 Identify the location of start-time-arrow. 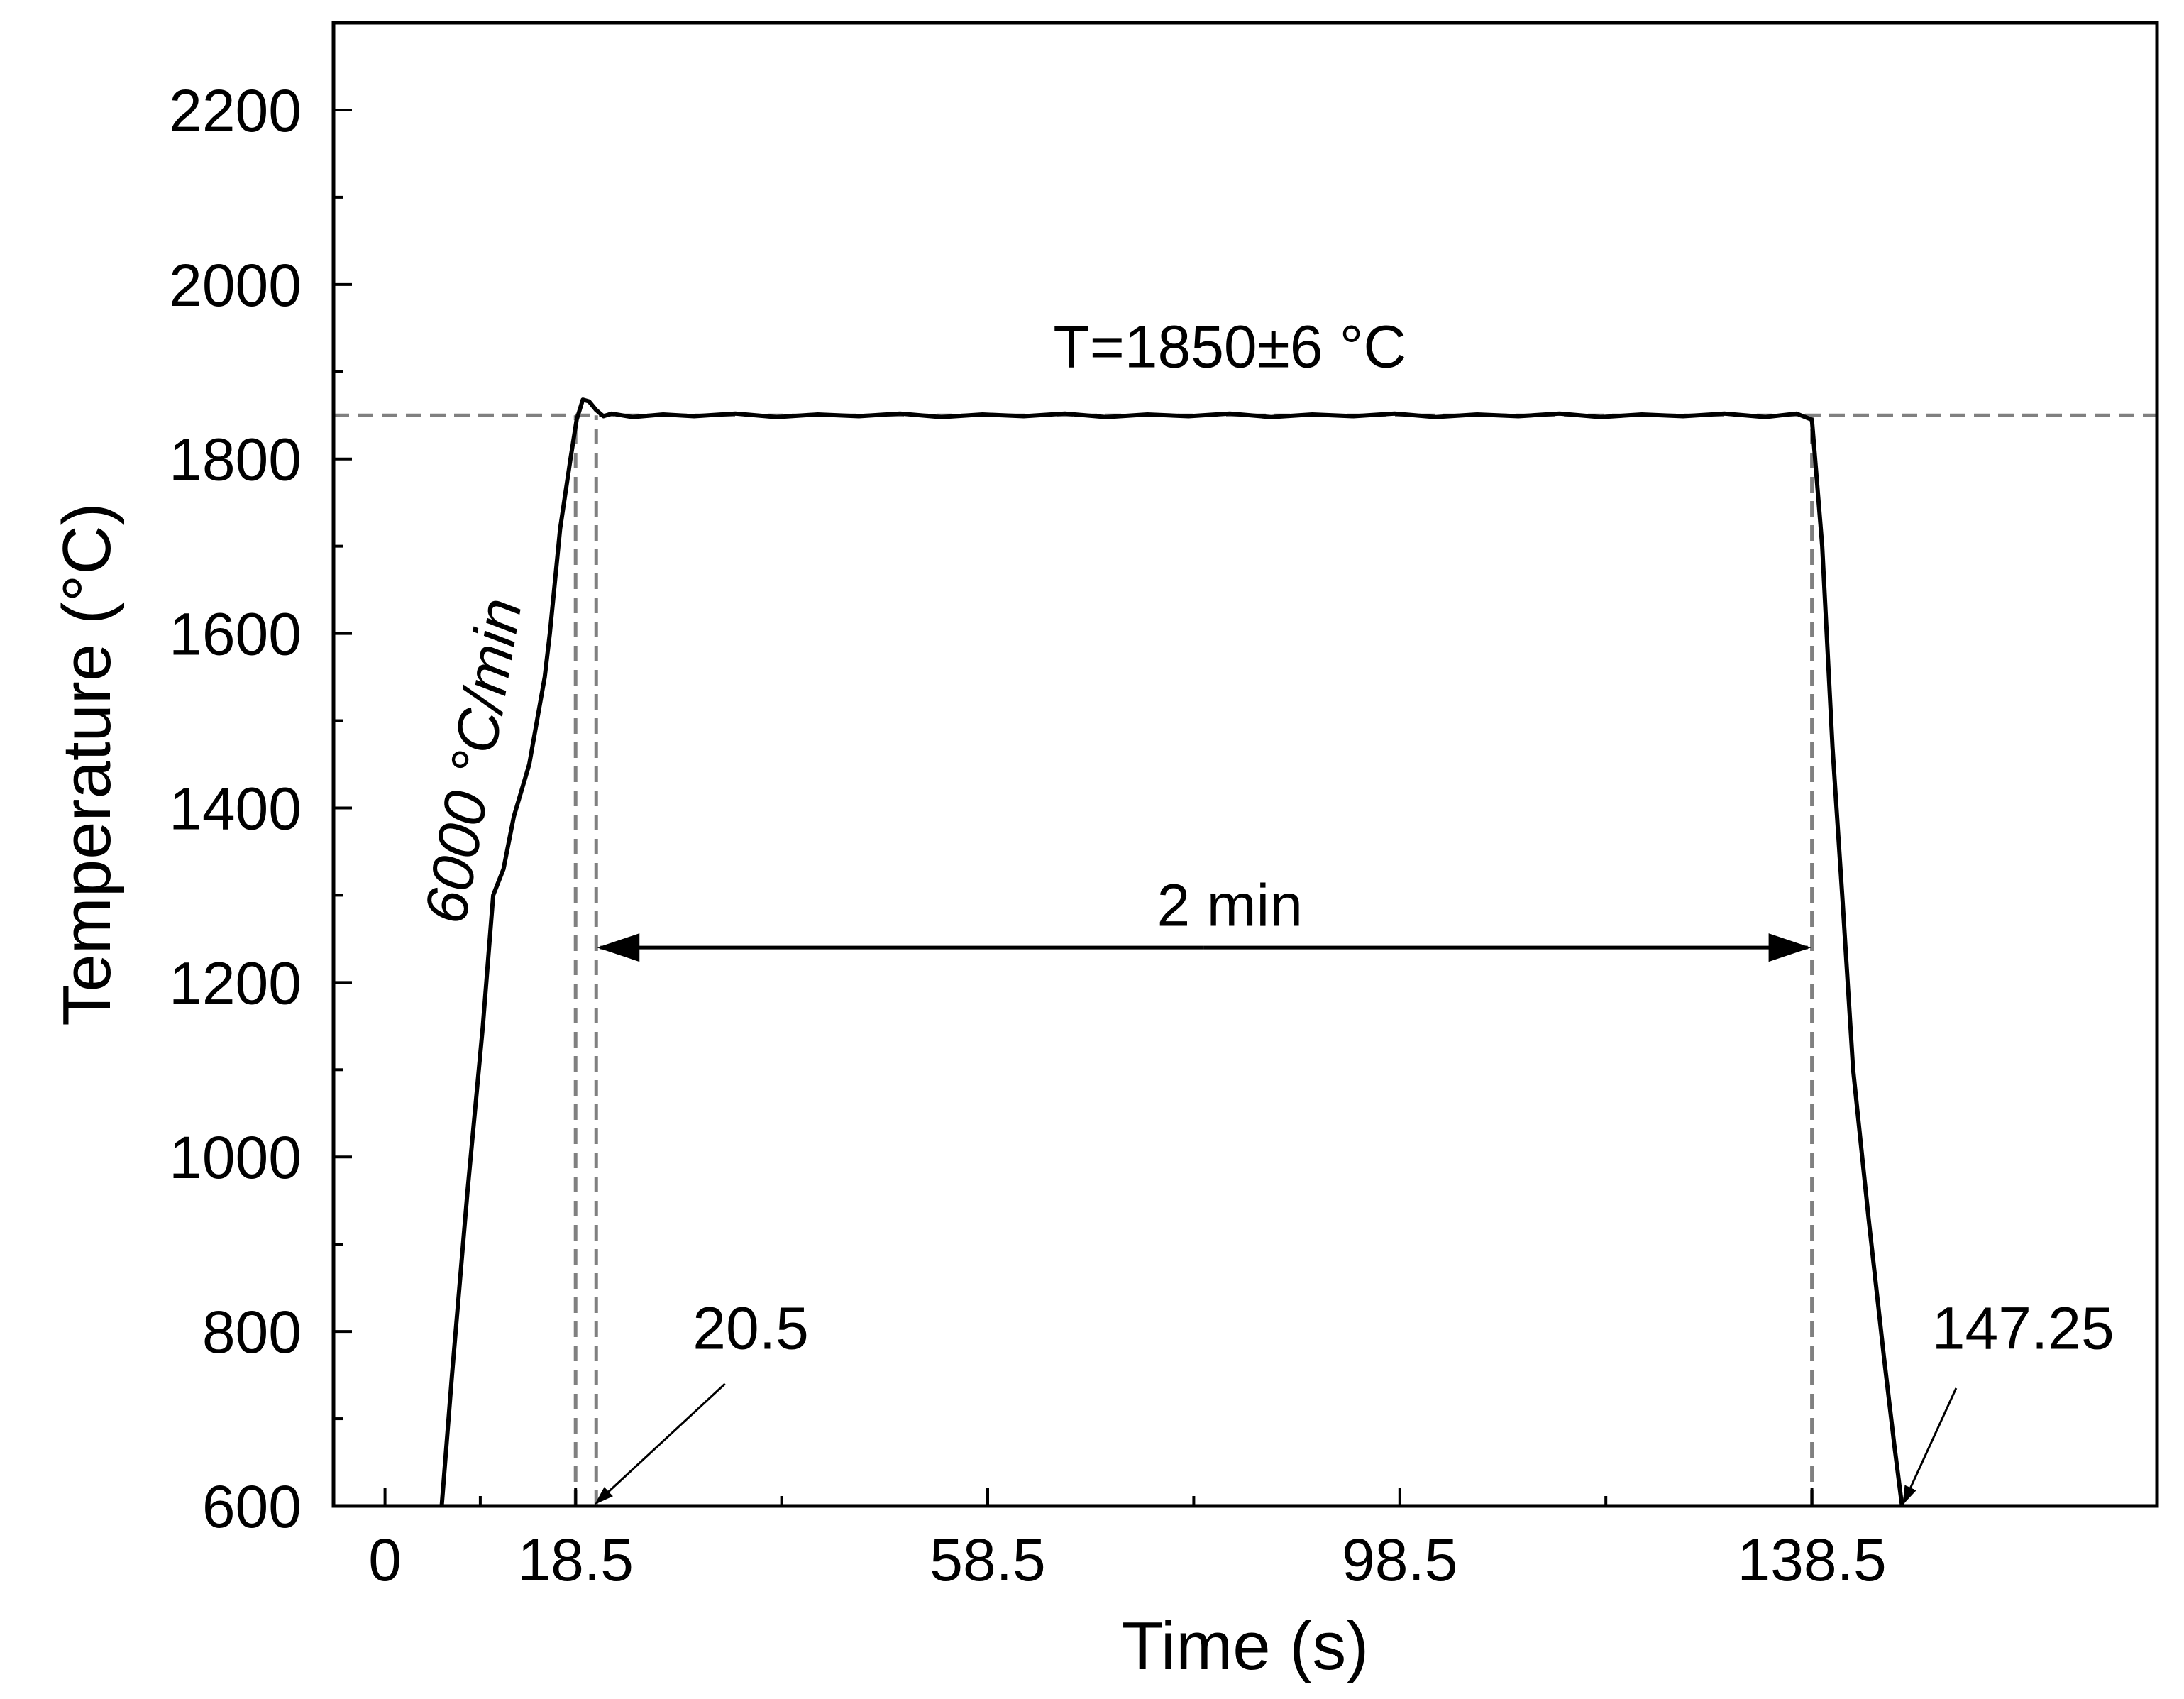
(660, 1443).